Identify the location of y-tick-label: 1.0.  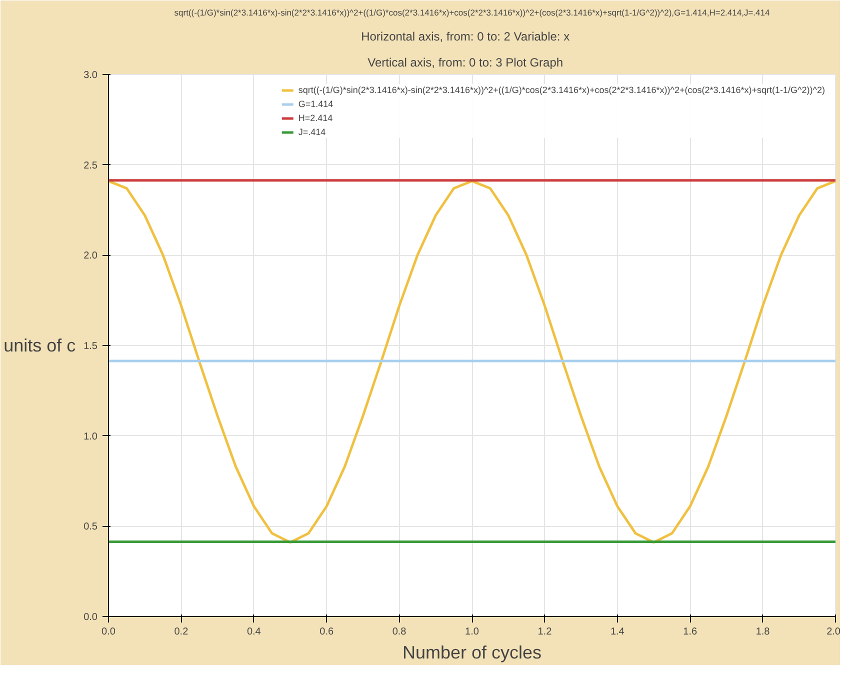
(91, 436).